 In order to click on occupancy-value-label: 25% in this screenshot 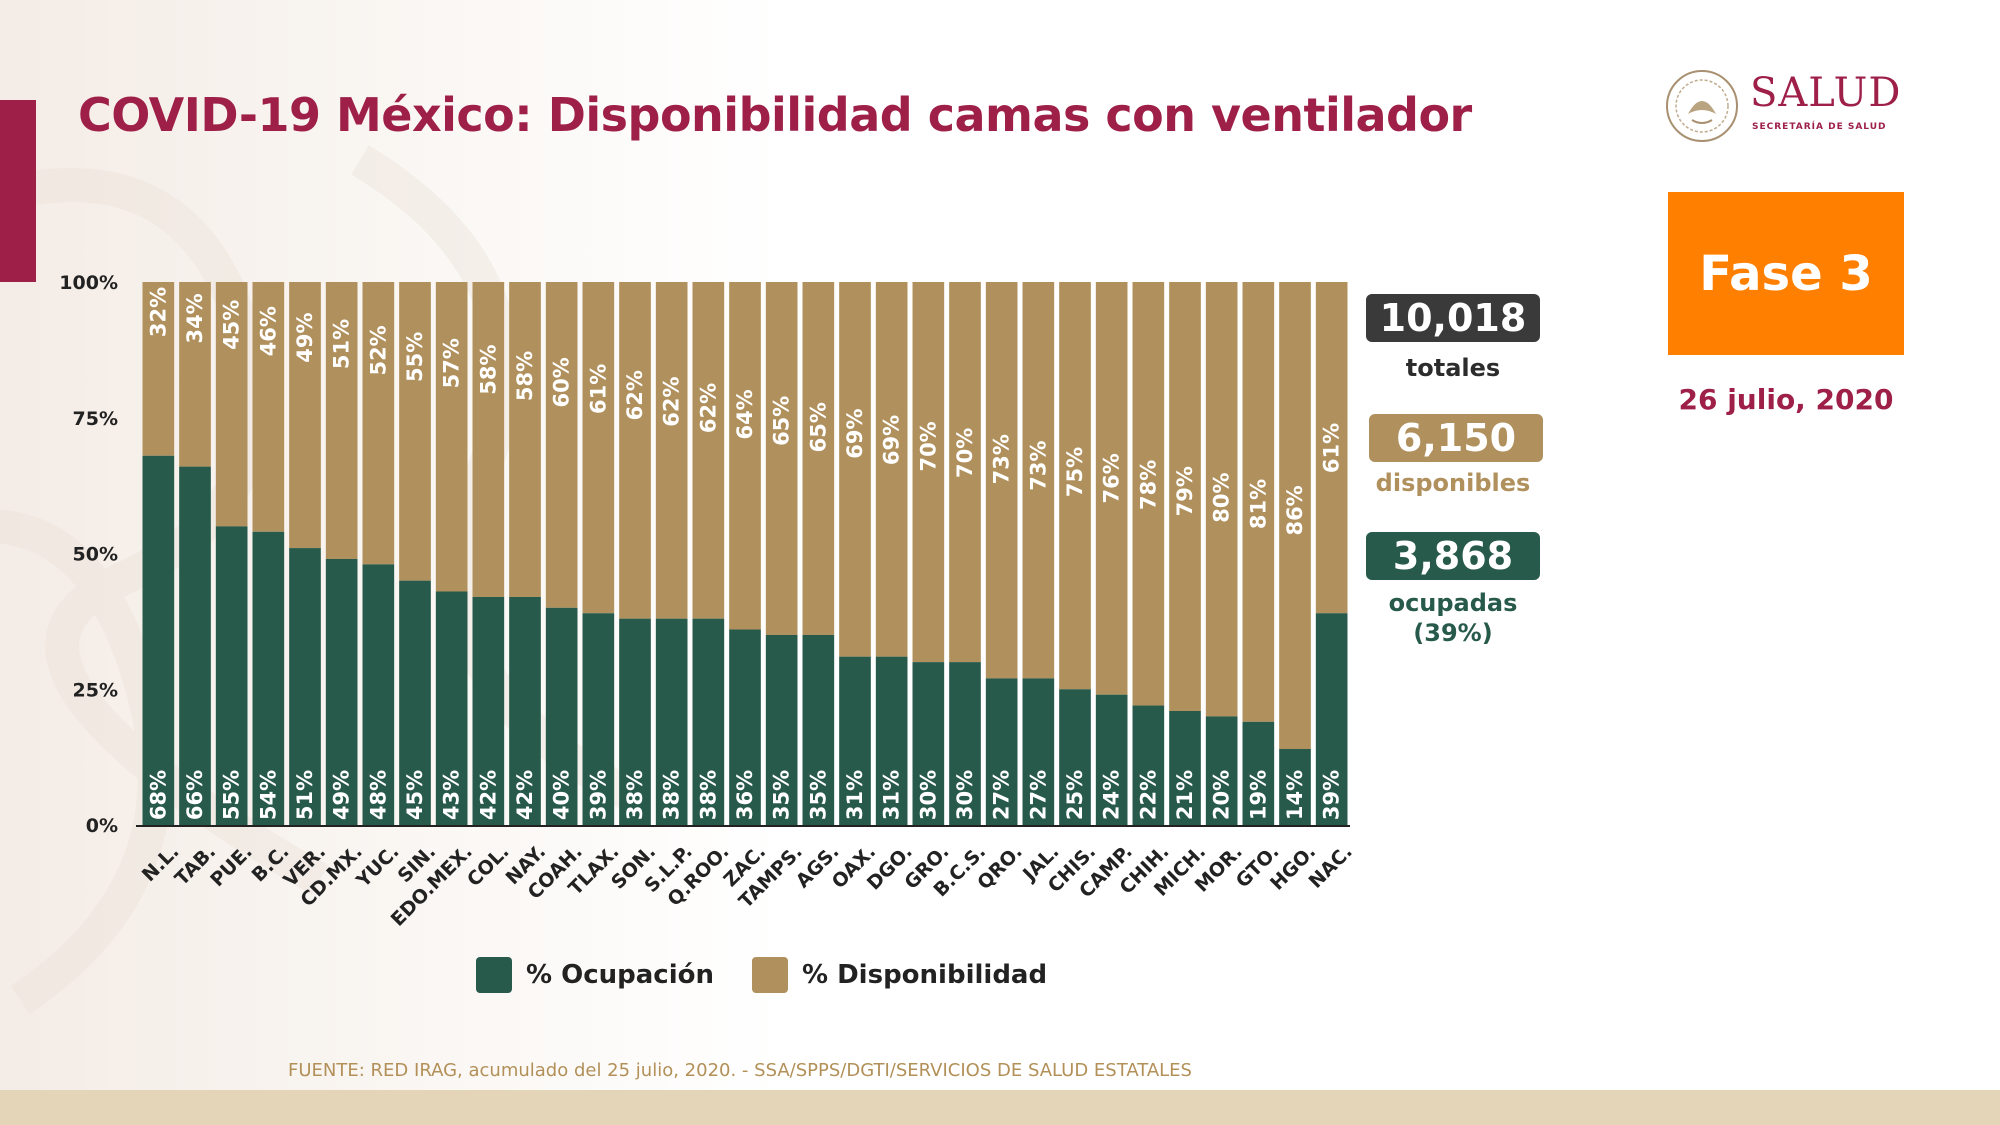, I will do `click(1075, 795)`.